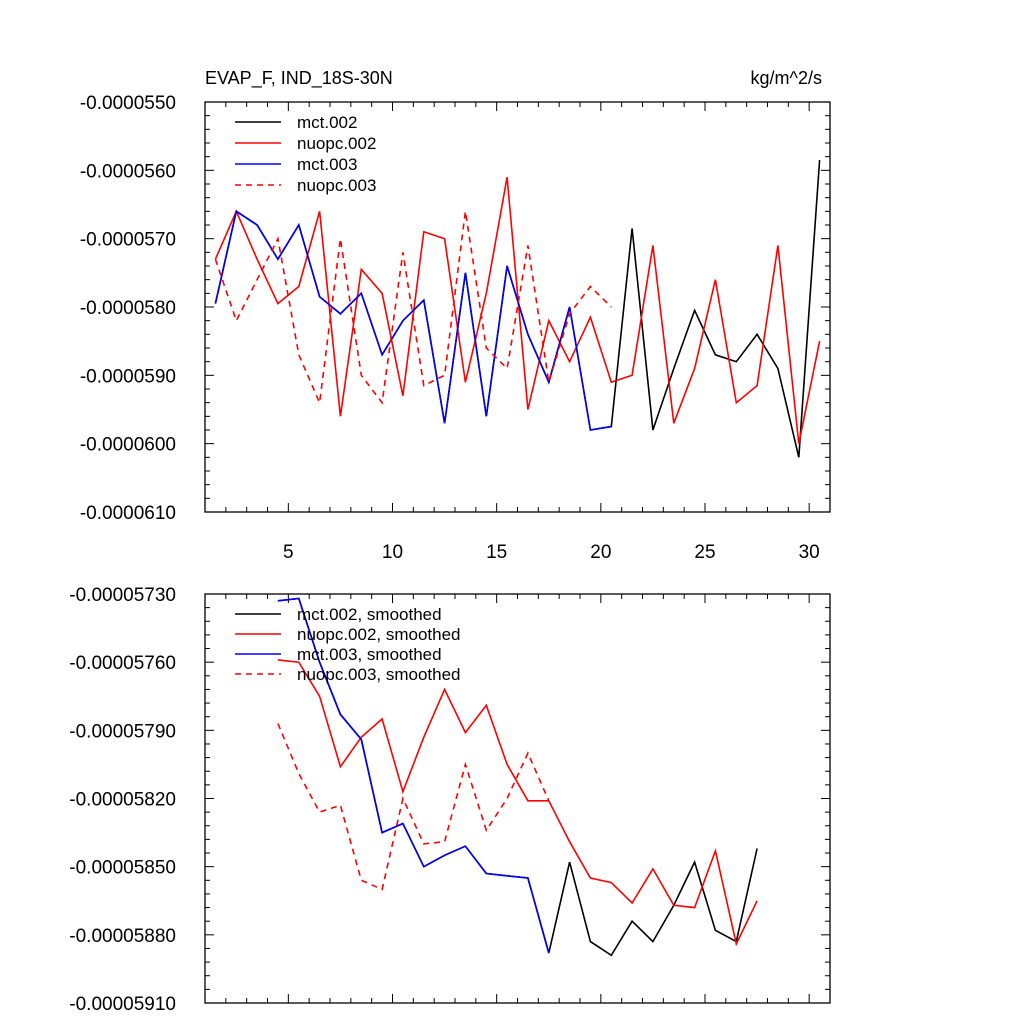  What do you see at coordinates (336, 143) in the screenshot?
I see `panel-1-legend-label-nuopc-002: nuopc.002` at bounding box center [336, 143].